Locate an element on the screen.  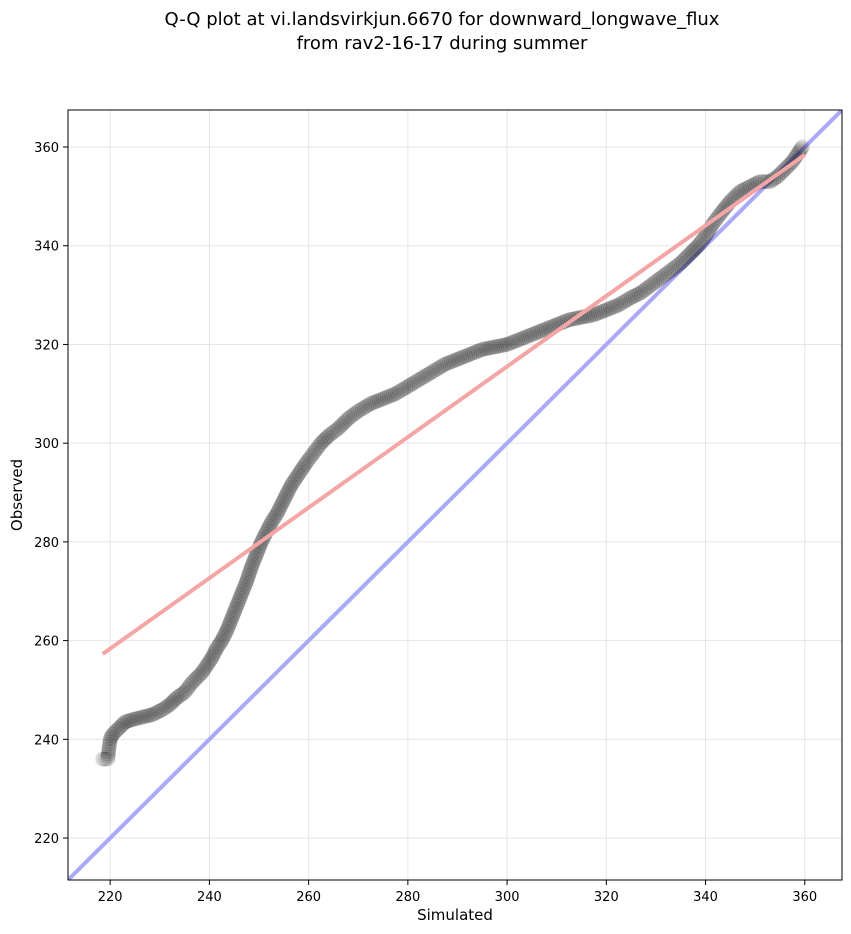
x-tick-label-0: 220 is located at coordinates (110, 897).